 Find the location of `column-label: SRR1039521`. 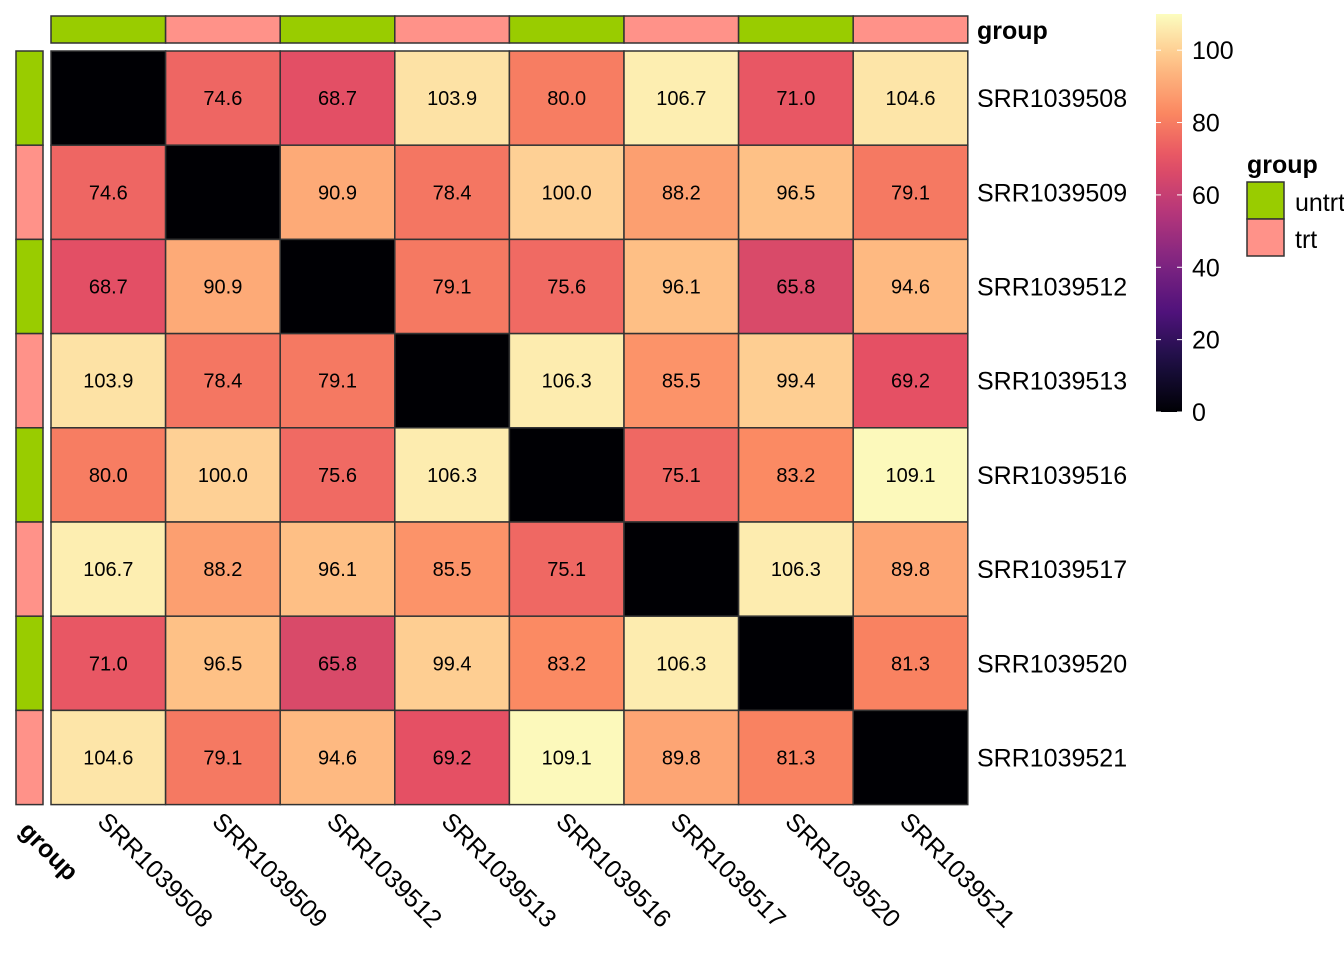

column-label: SRR1039521 is located at coordinates (957, 870).